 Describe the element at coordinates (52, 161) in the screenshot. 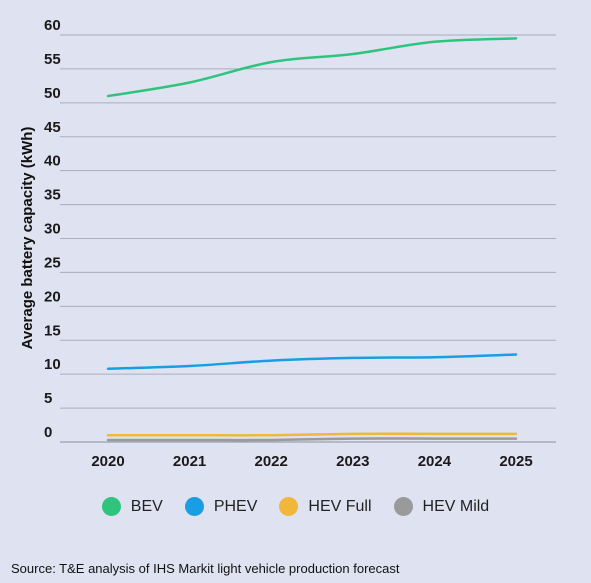

I see `y-tick-label: 40` at that location.